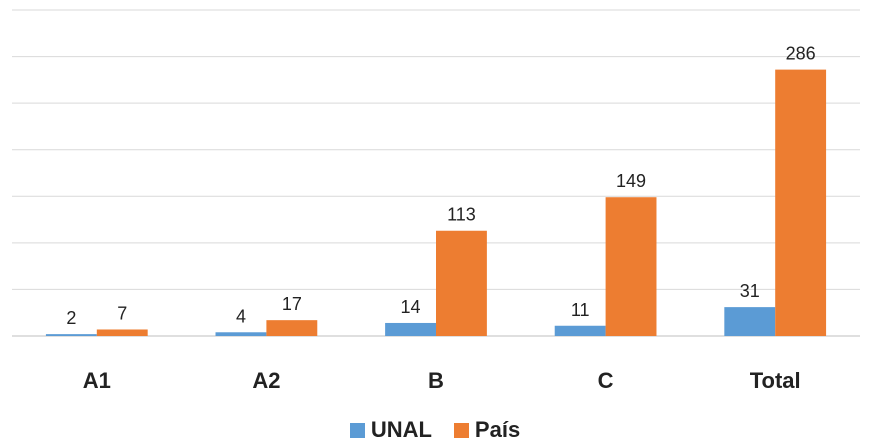 The image size is (870, 445). Describe the element at coordinates (266, 380) in the screenshot. I see `x-tick-label-a2: A2` at that location.